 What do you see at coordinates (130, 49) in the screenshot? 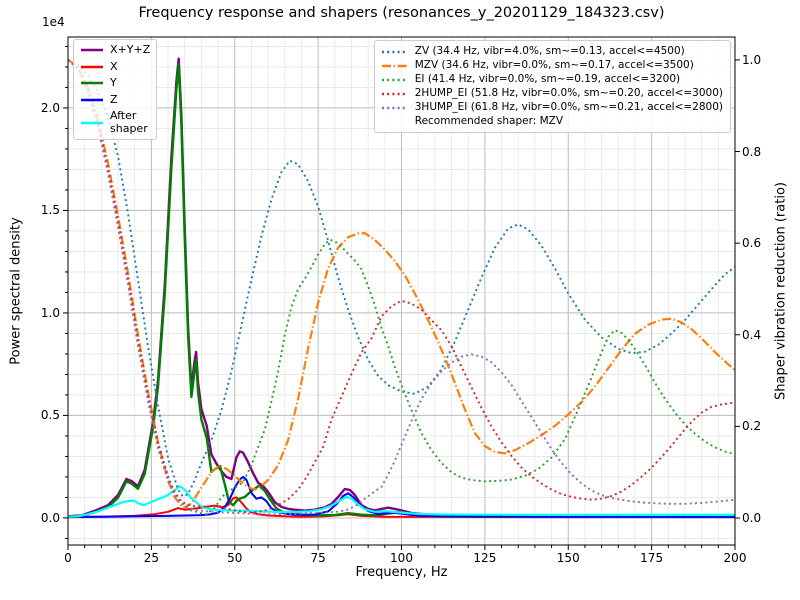
I see `legend-psd-label: X+Y+Z` at bounding box center [130, 49].